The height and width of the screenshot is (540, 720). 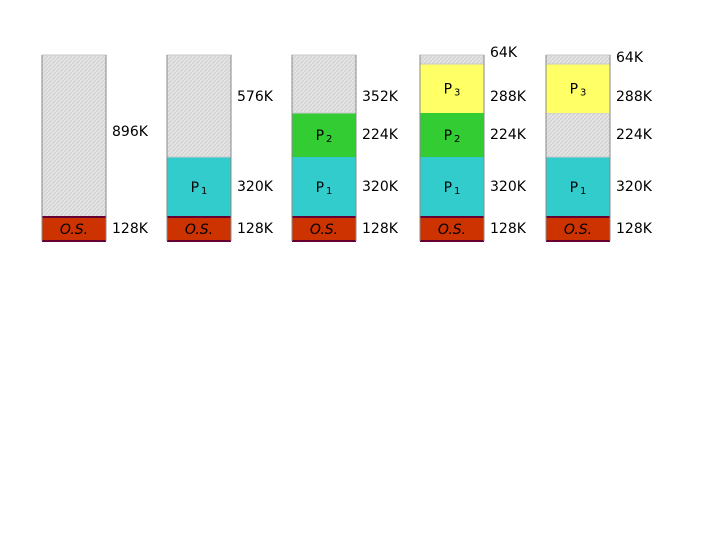 What do you see at coordinates (255, 97) in the screenshot?
I see `size-label: 576K` at bounding box center [255, 97].